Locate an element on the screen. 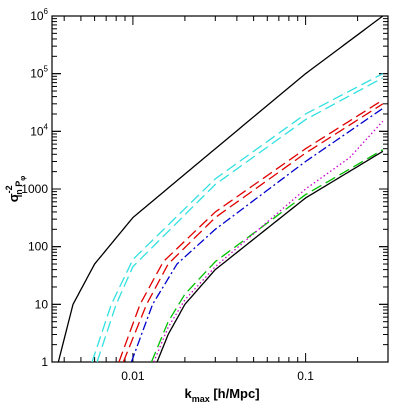 The width and height of the screenshot is (407, 407). y-axis-title-sub: ln P is located at coordinates (19, 189).